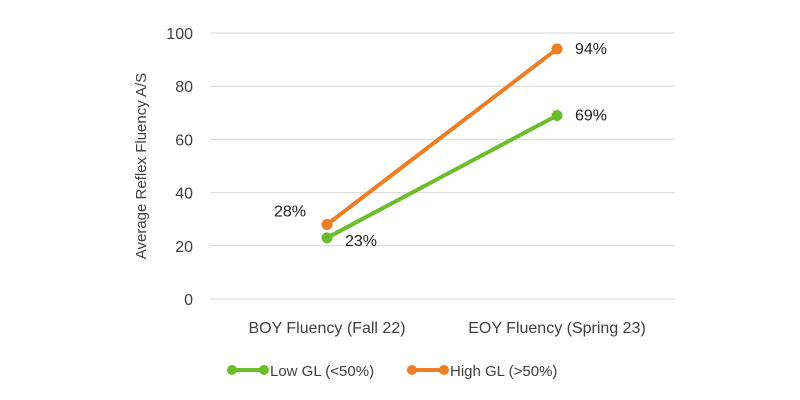 The width and height of the screenshot is (800, 400). What do you see at coordinates (184, 194) in the screenshot?
I see `y-tick-label: 40` at bounding box center [184, 194].